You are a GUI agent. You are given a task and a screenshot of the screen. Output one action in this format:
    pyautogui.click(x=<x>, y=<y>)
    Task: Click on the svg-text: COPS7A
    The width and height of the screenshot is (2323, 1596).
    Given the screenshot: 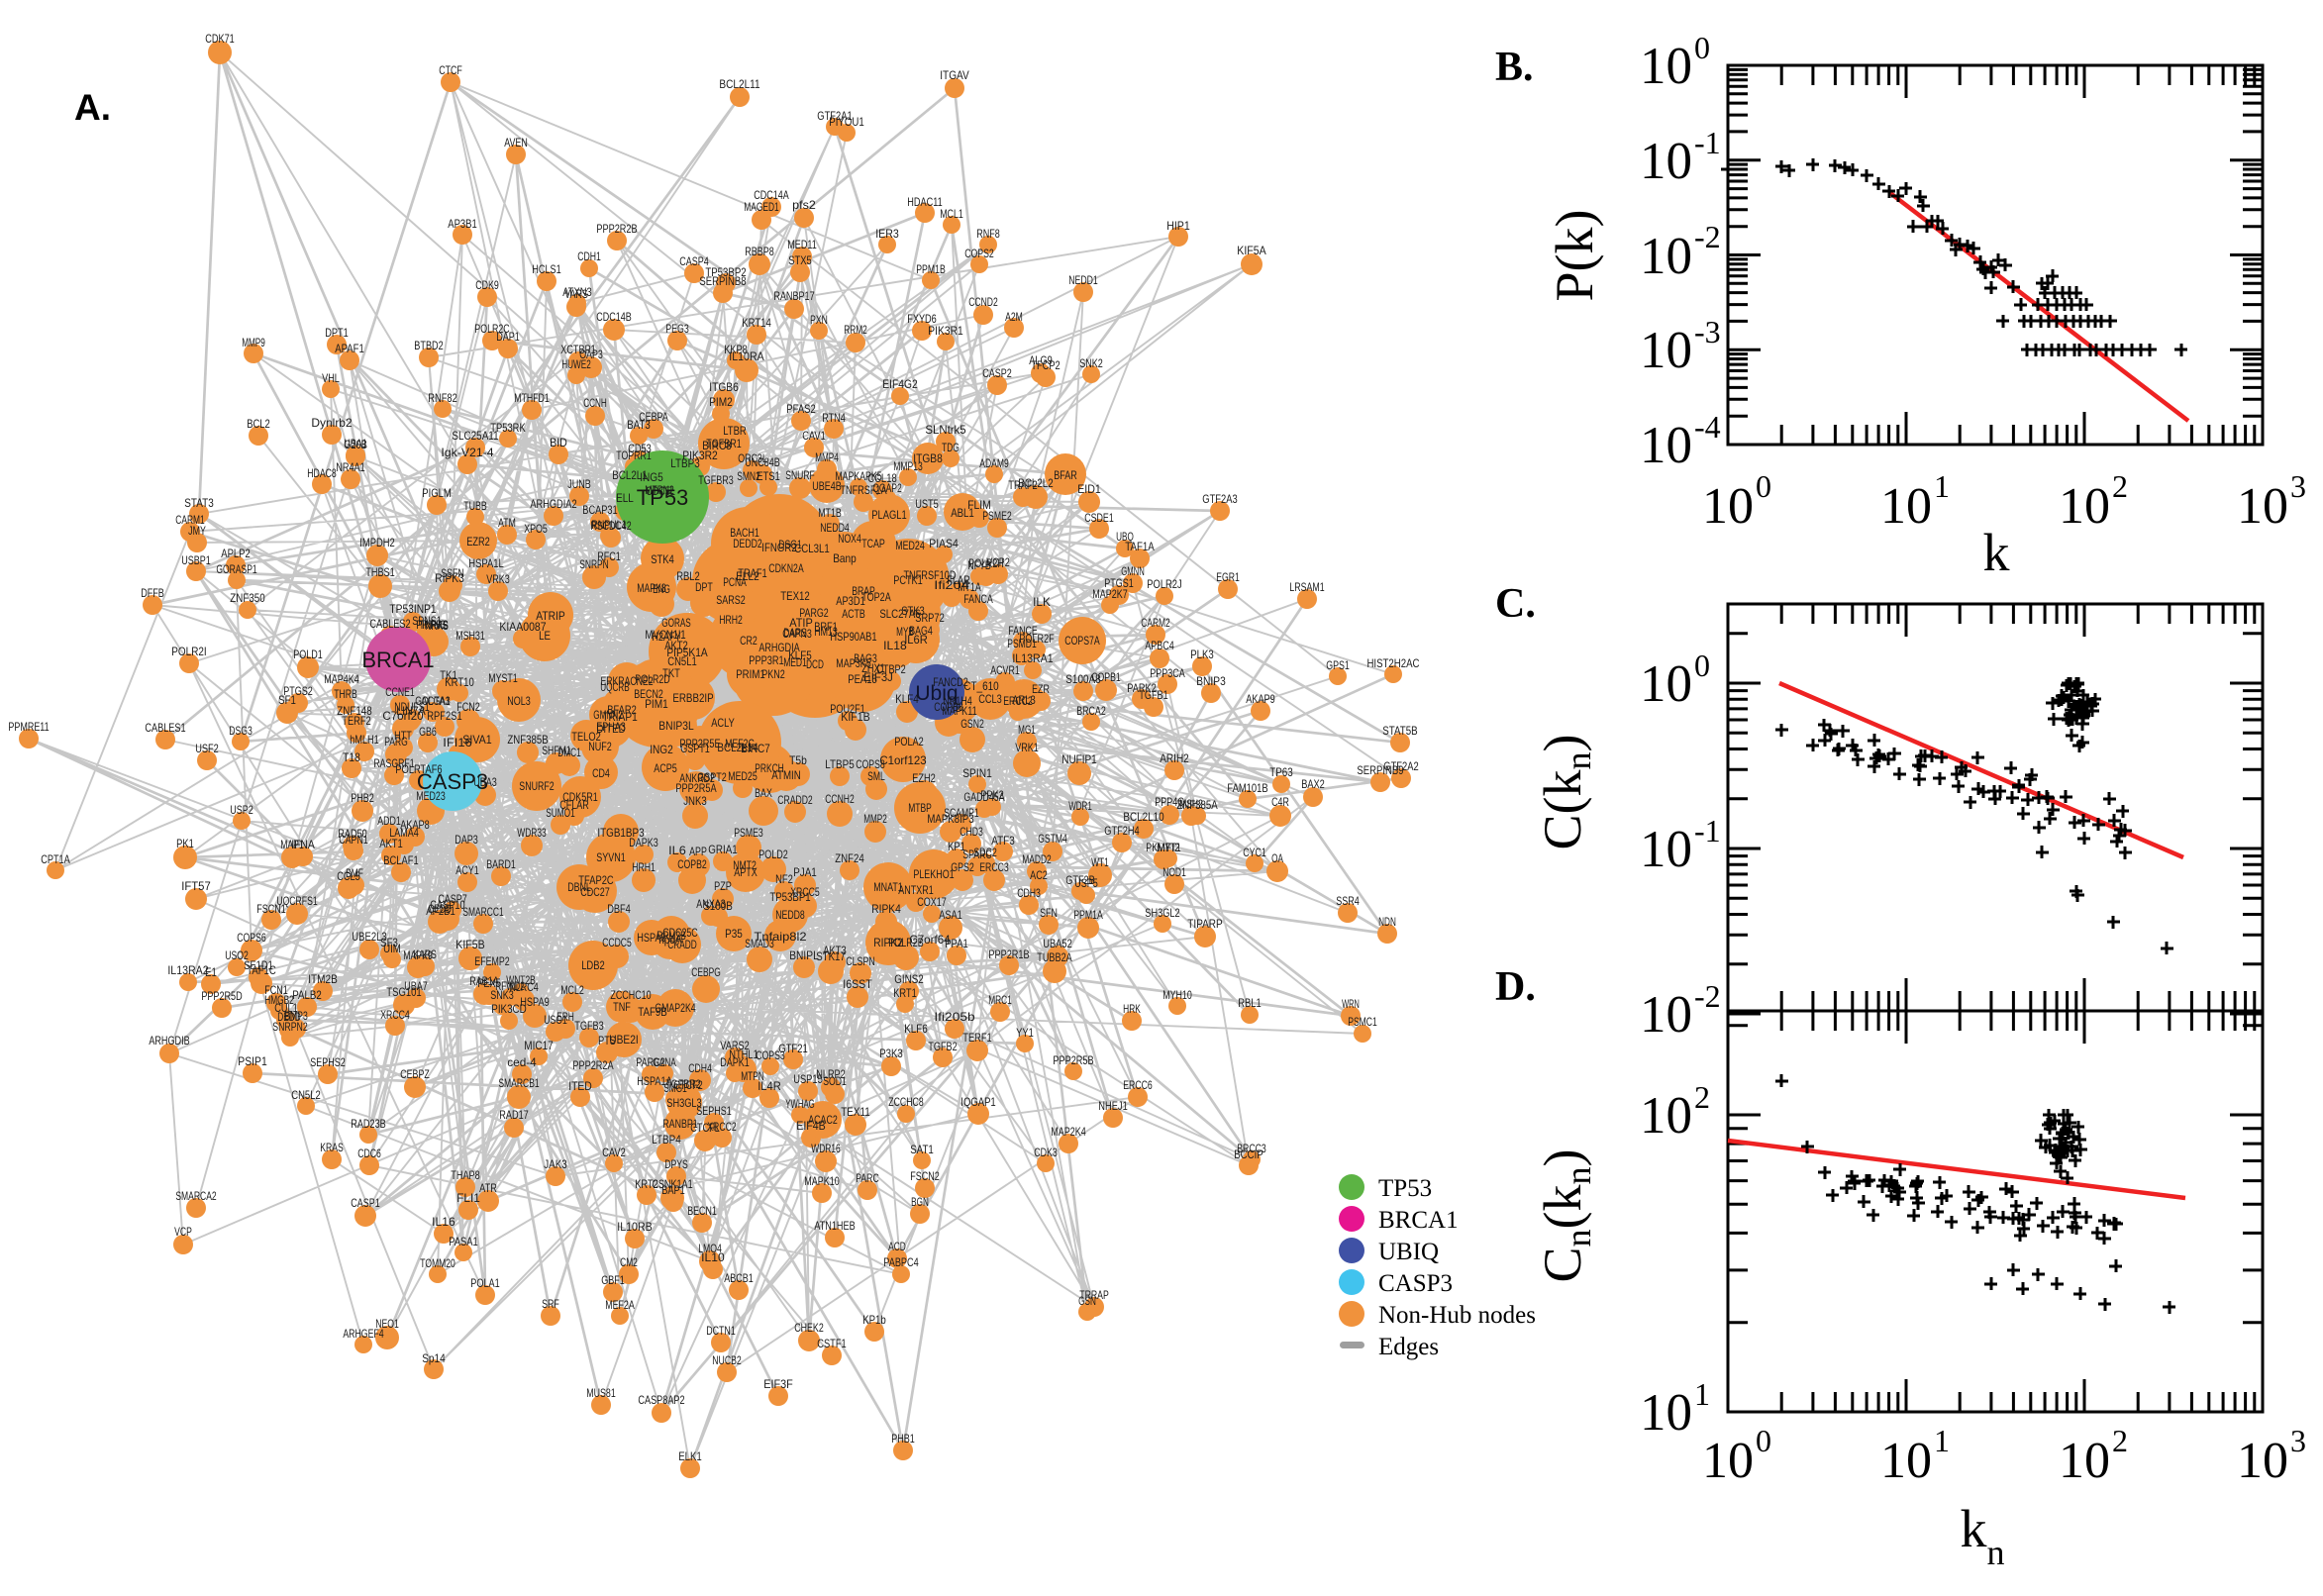 What is the action you would take?
    pyautogui.click(x=1081, y=641)
    